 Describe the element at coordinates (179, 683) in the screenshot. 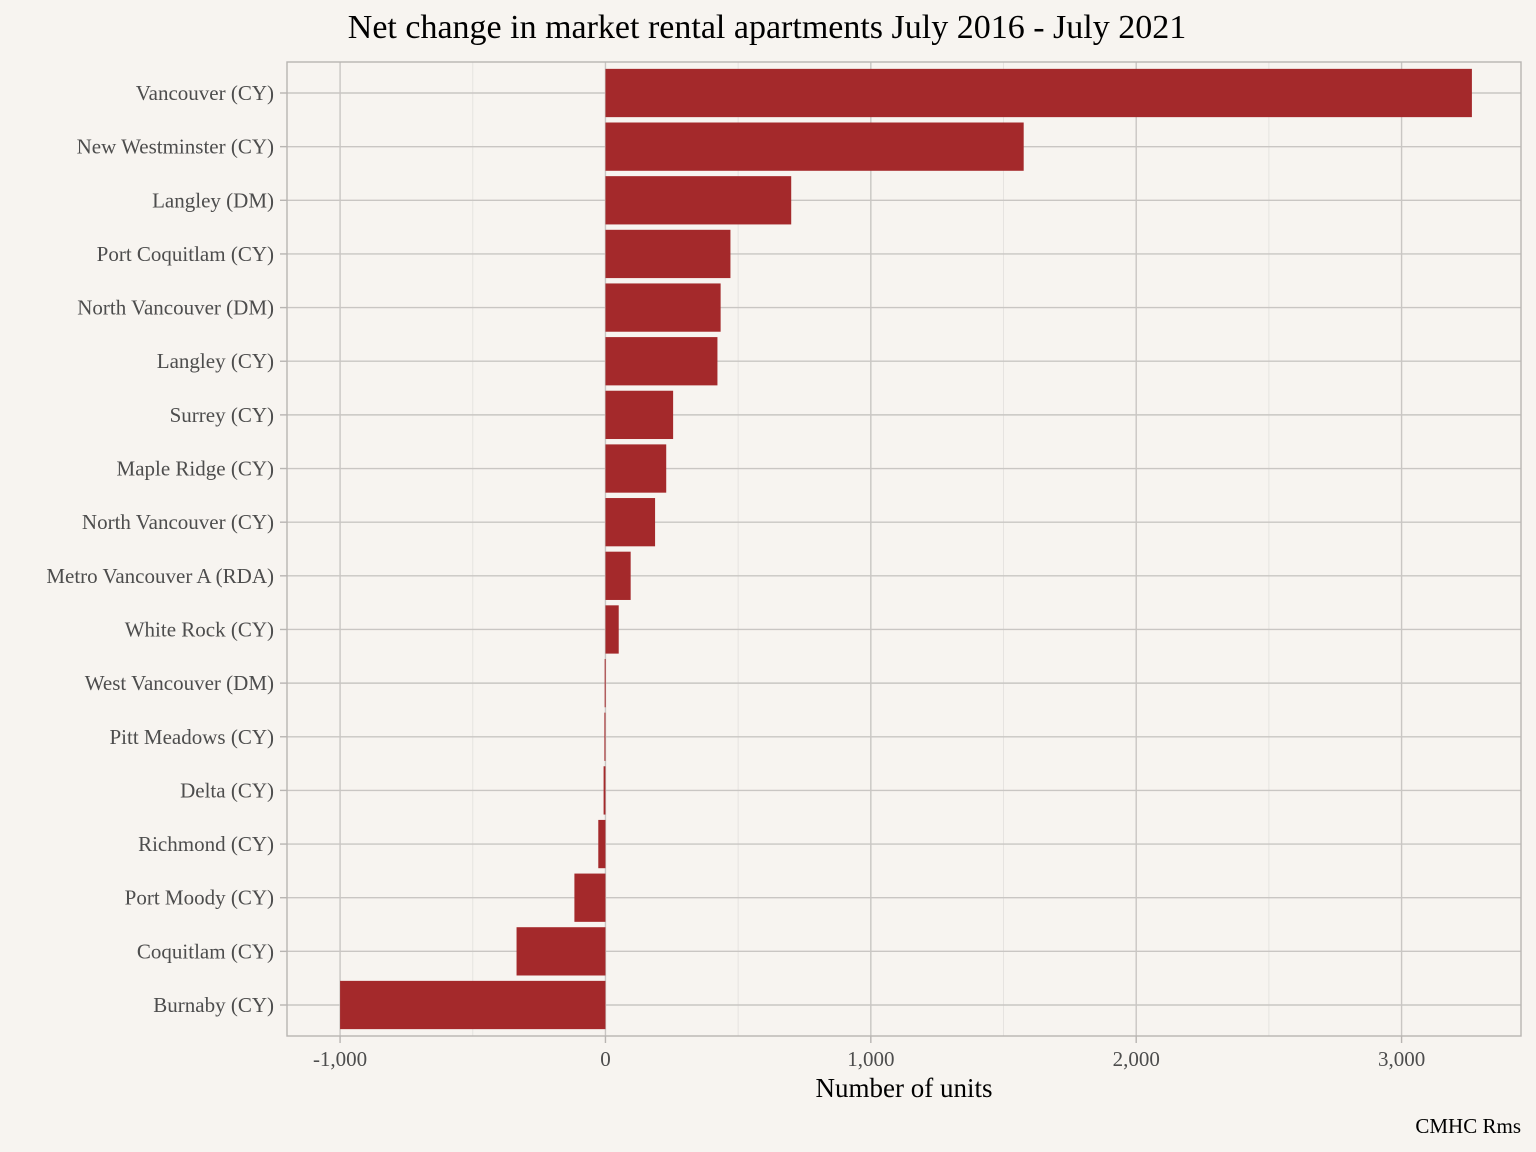

I see `category-label: West Vancouver (DM)` at that location.